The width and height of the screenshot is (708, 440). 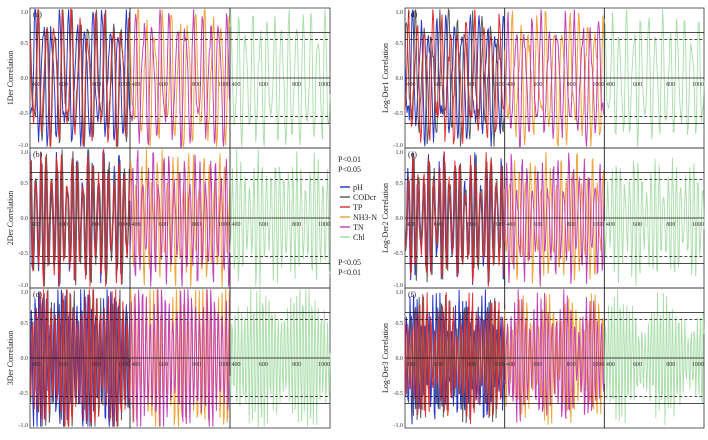 What do you see at coordinates (349, 262) in the screenshot?
I see `p005-label-lower: P<0.05` at bounding box center [349, 262].